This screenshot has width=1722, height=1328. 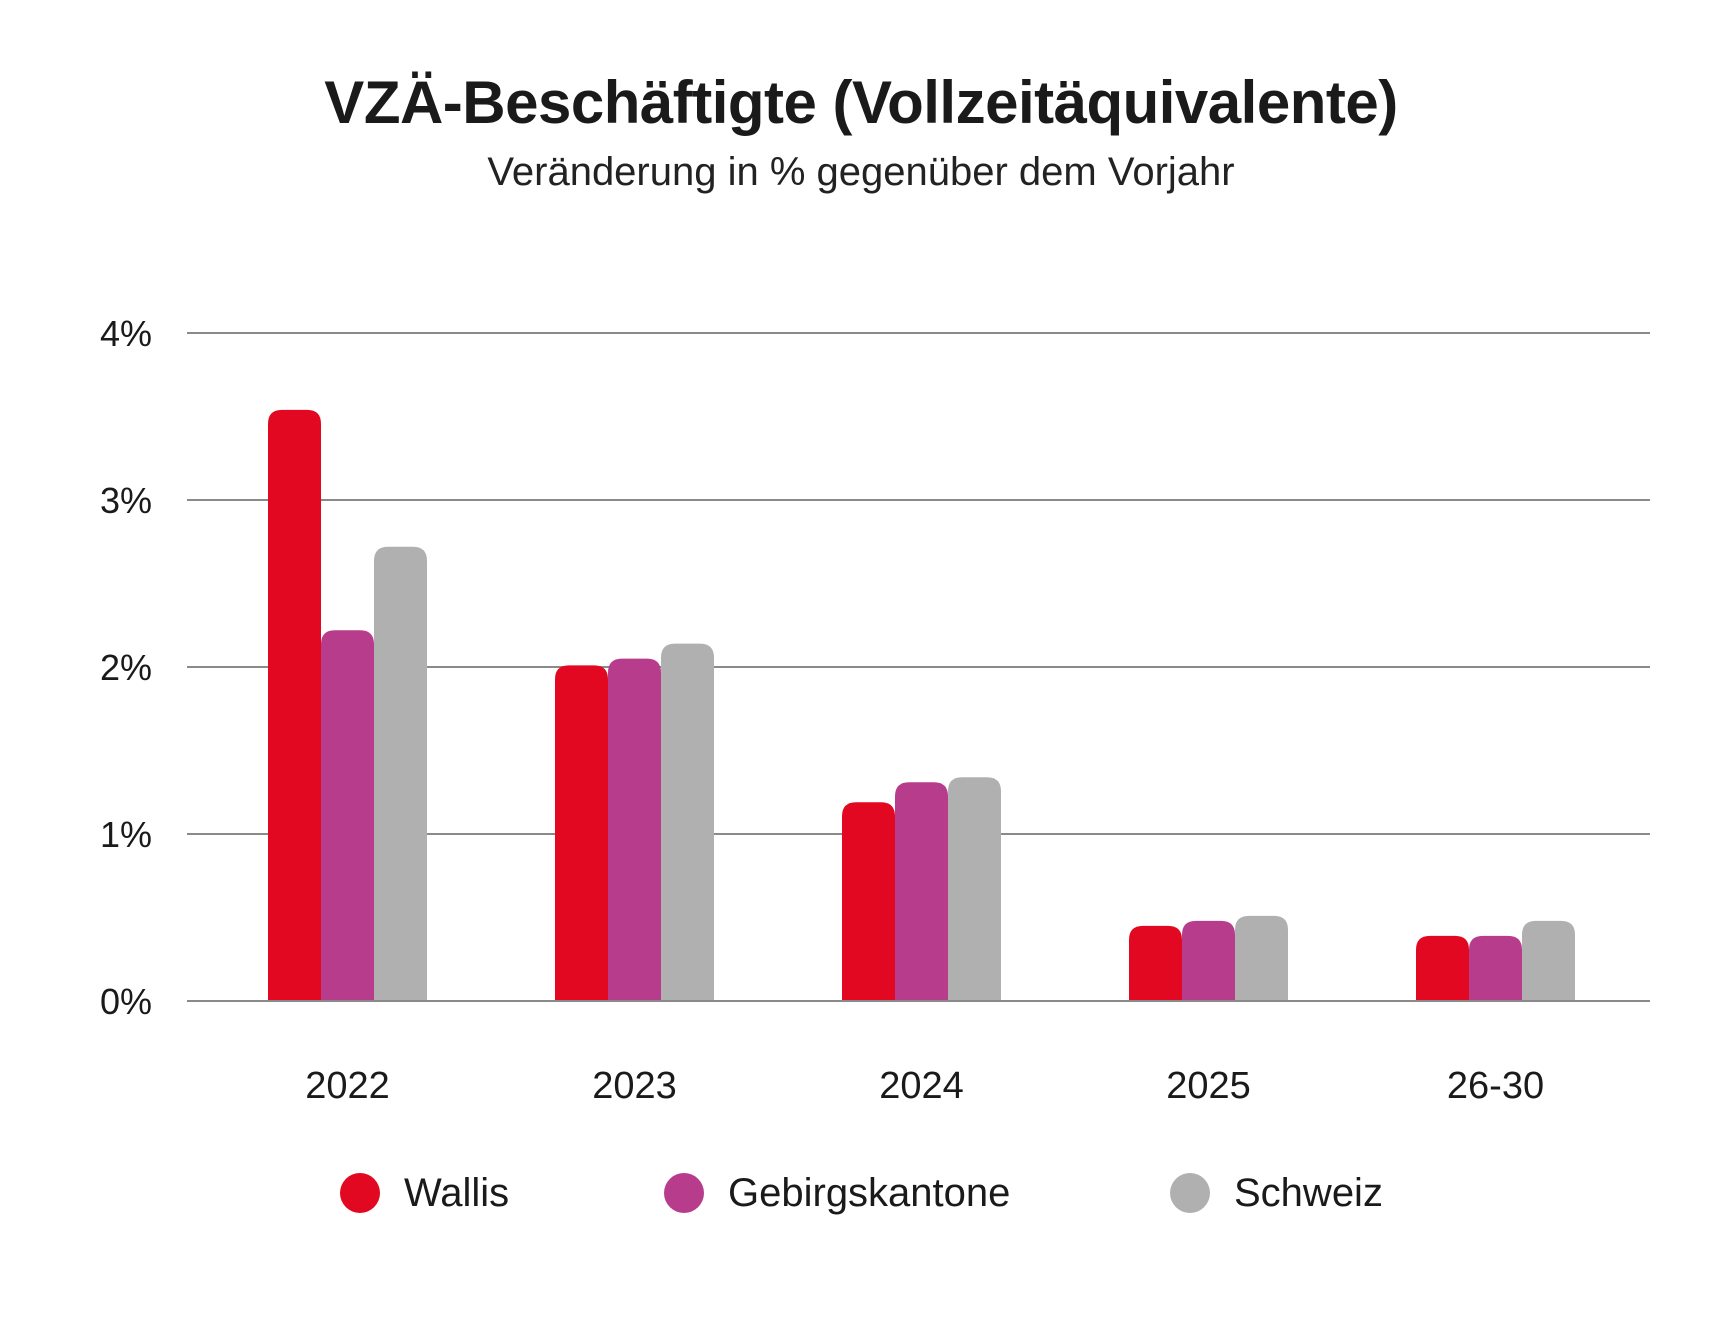 I want to click on chart-subtitle: Veränderung in % gegenüber dem Vorjahr, so click(x=861, y=172).